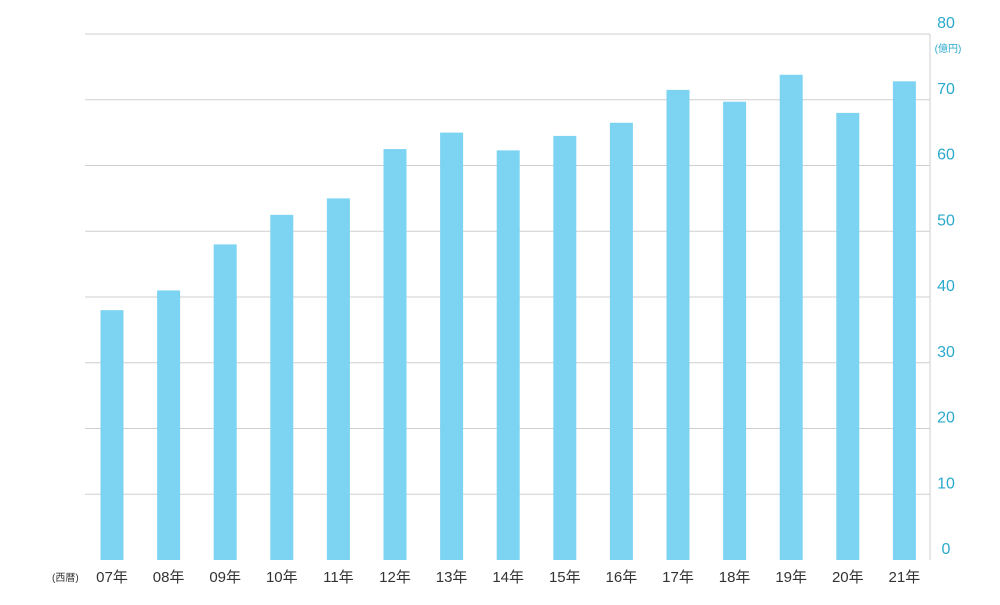 This screenshot has height=605, width=1000. I want to click on y-tick-label: 40, so click(946, 286).